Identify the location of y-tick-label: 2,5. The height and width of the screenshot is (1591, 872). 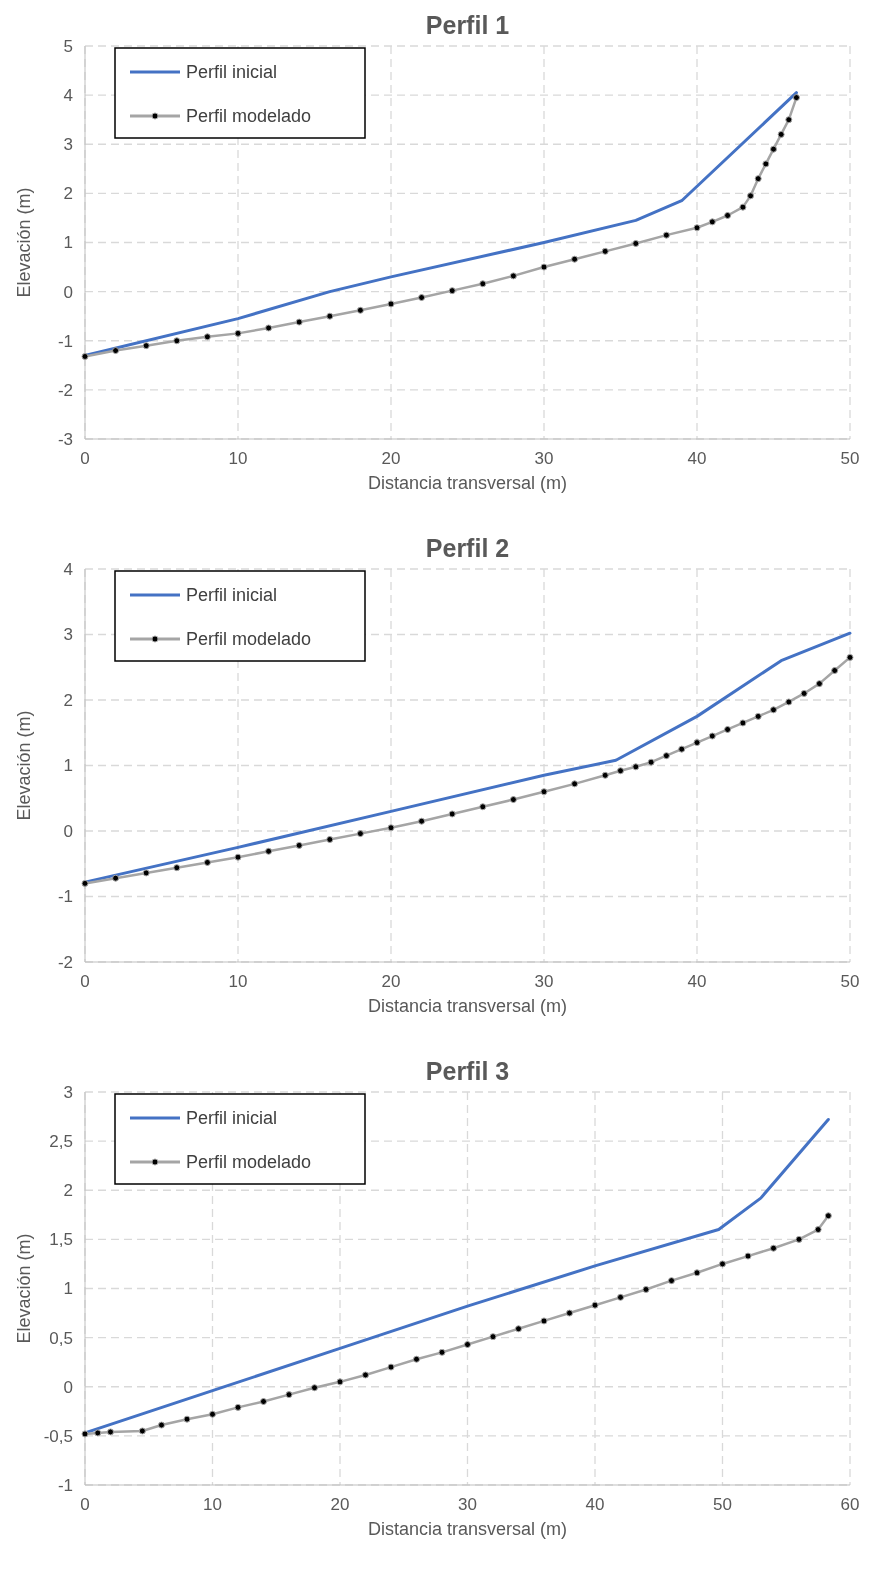
(61, 1142).